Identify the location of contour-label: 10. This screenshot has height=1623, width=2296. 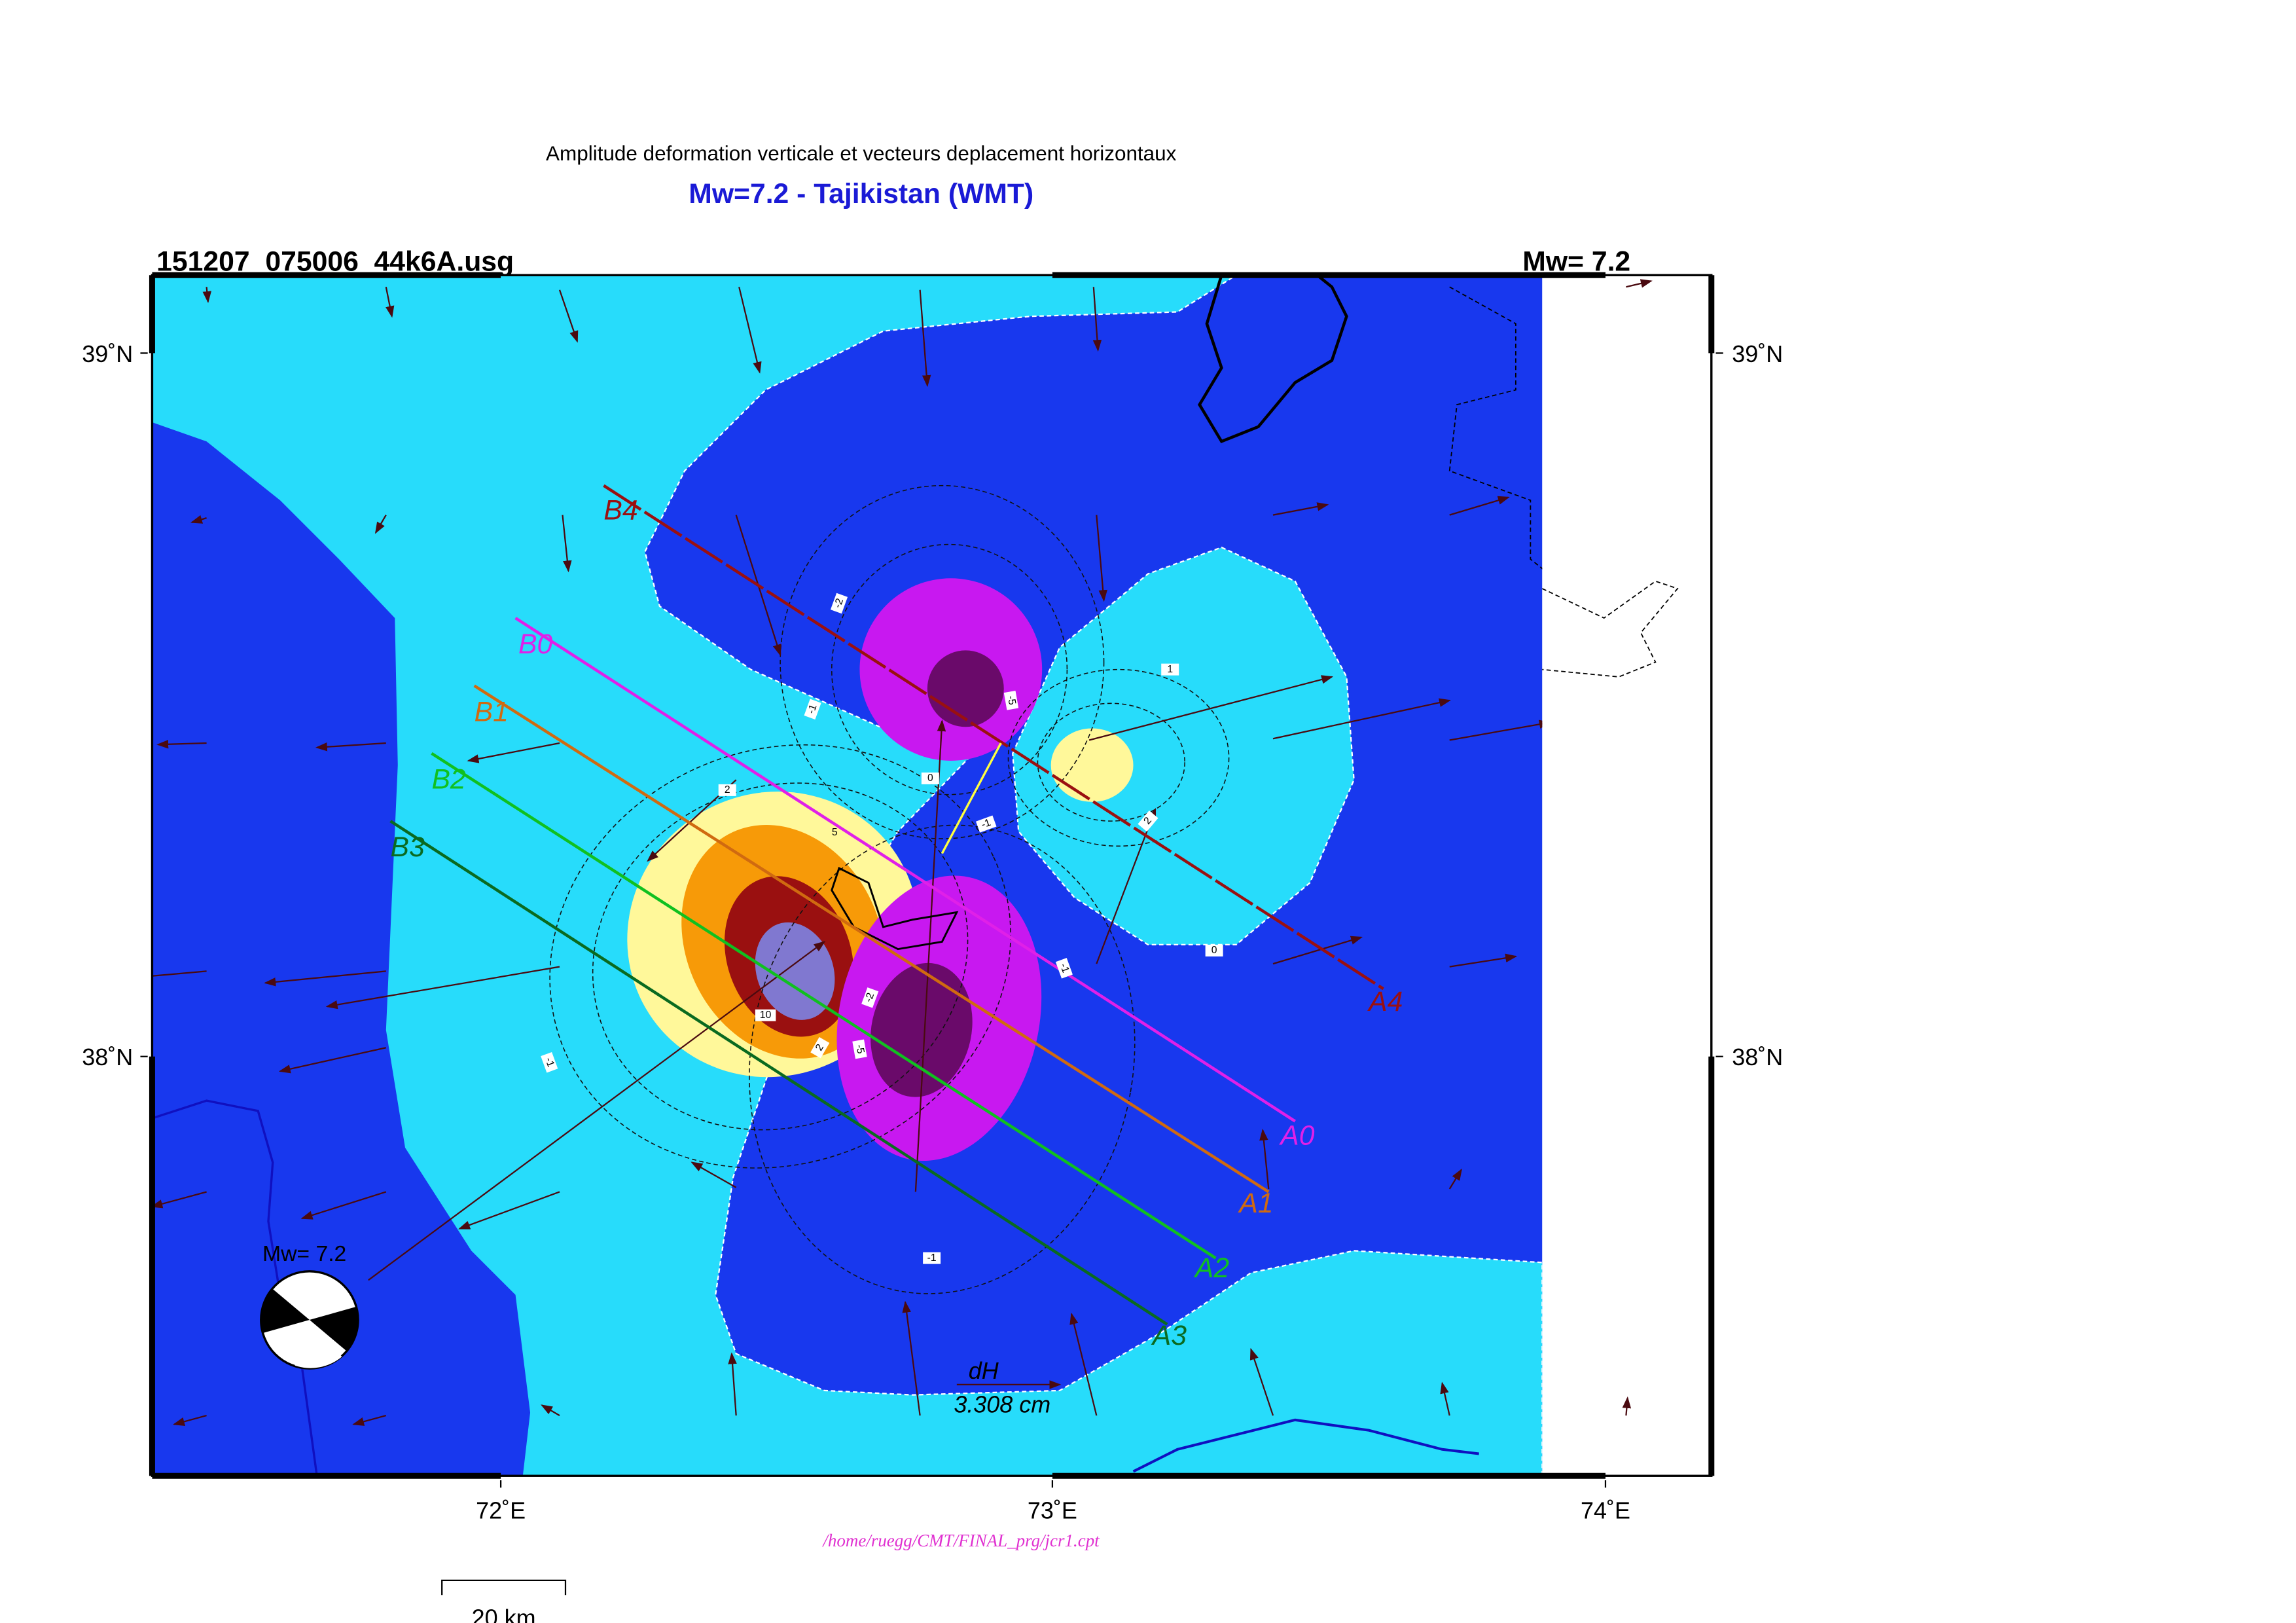
(766, 1015).